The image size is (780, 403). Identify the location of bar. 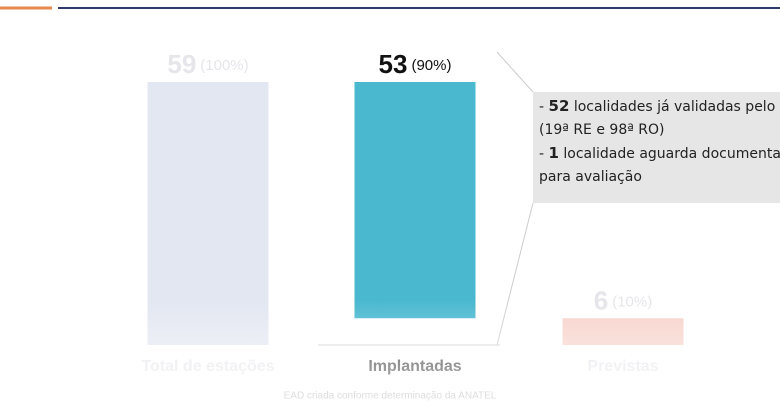
(415, 200).